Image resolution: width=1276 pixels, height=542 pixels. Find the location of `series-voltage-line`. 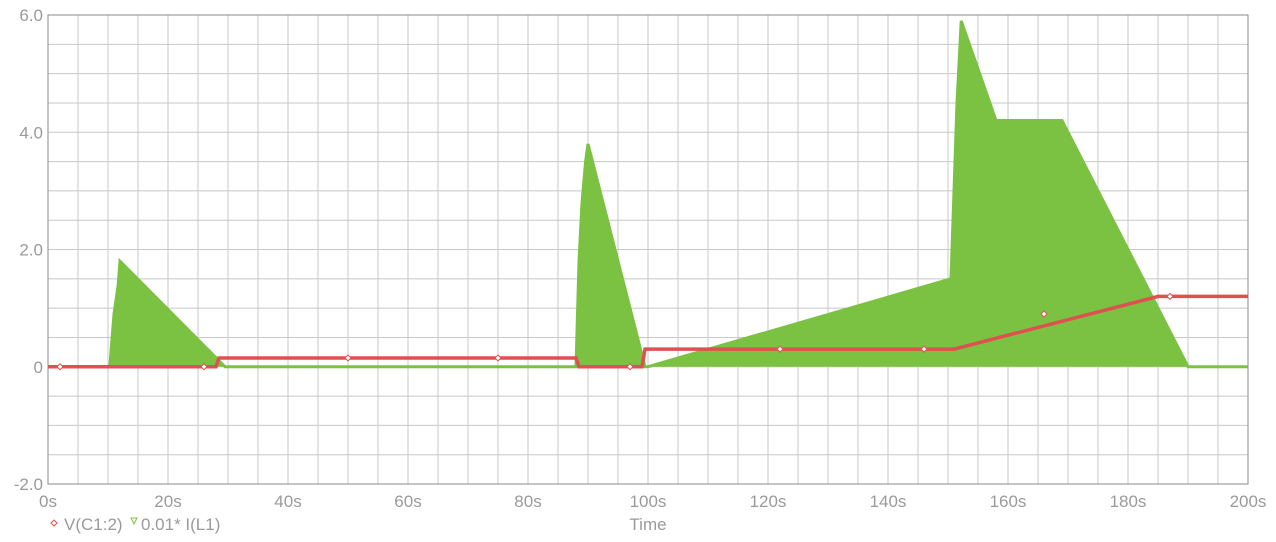

series-voltage-line is located at coordinates (648, 331).